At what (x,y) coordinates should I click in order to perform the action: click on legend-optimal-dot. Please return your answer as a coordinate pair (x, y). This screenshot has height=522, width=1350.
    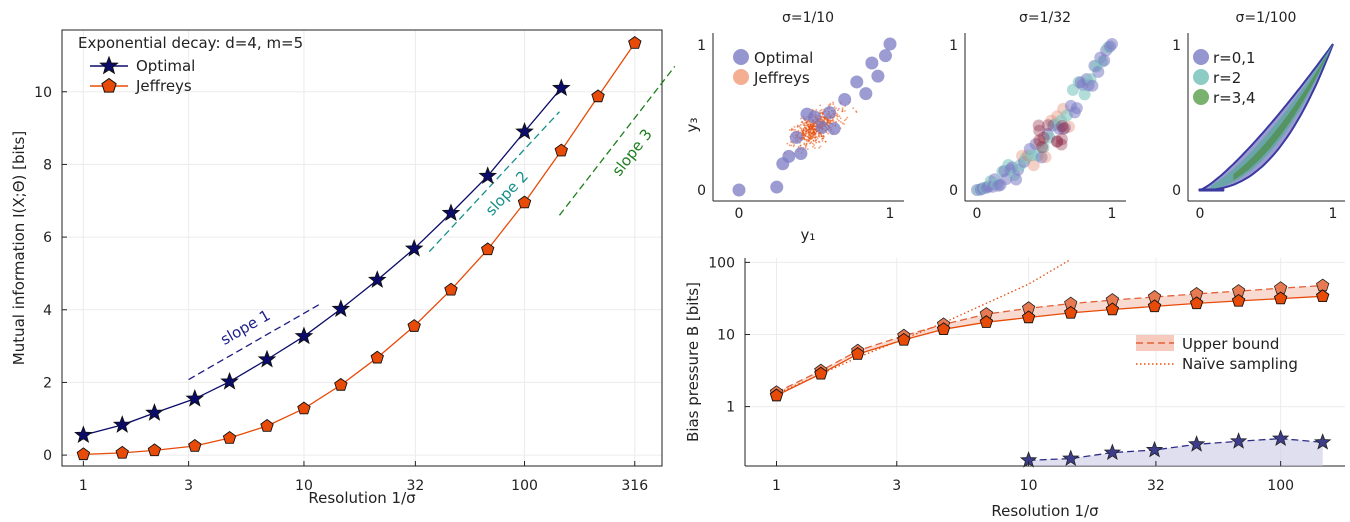
    Looking at the image, I should click on (741, 57).